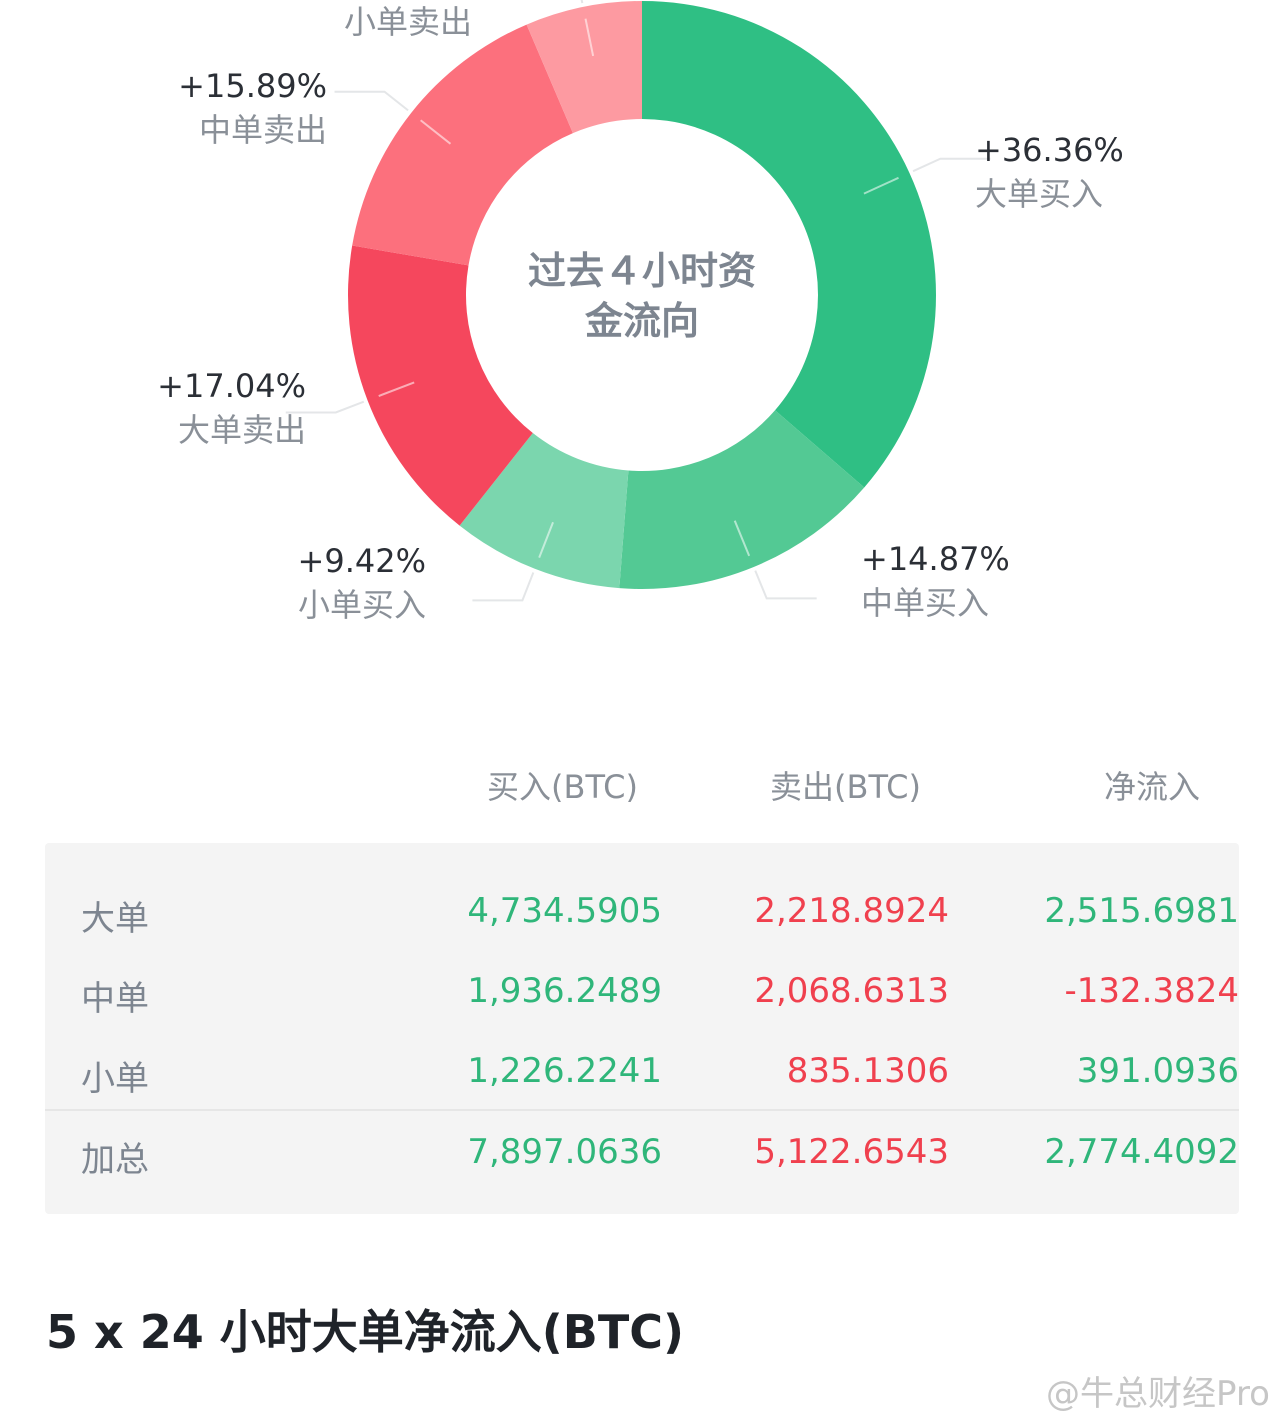  What do you see at coordinates (851, 991) in the screenshot?
I see `sell-value: 2,068.6313` at bounding box center [851, 991].